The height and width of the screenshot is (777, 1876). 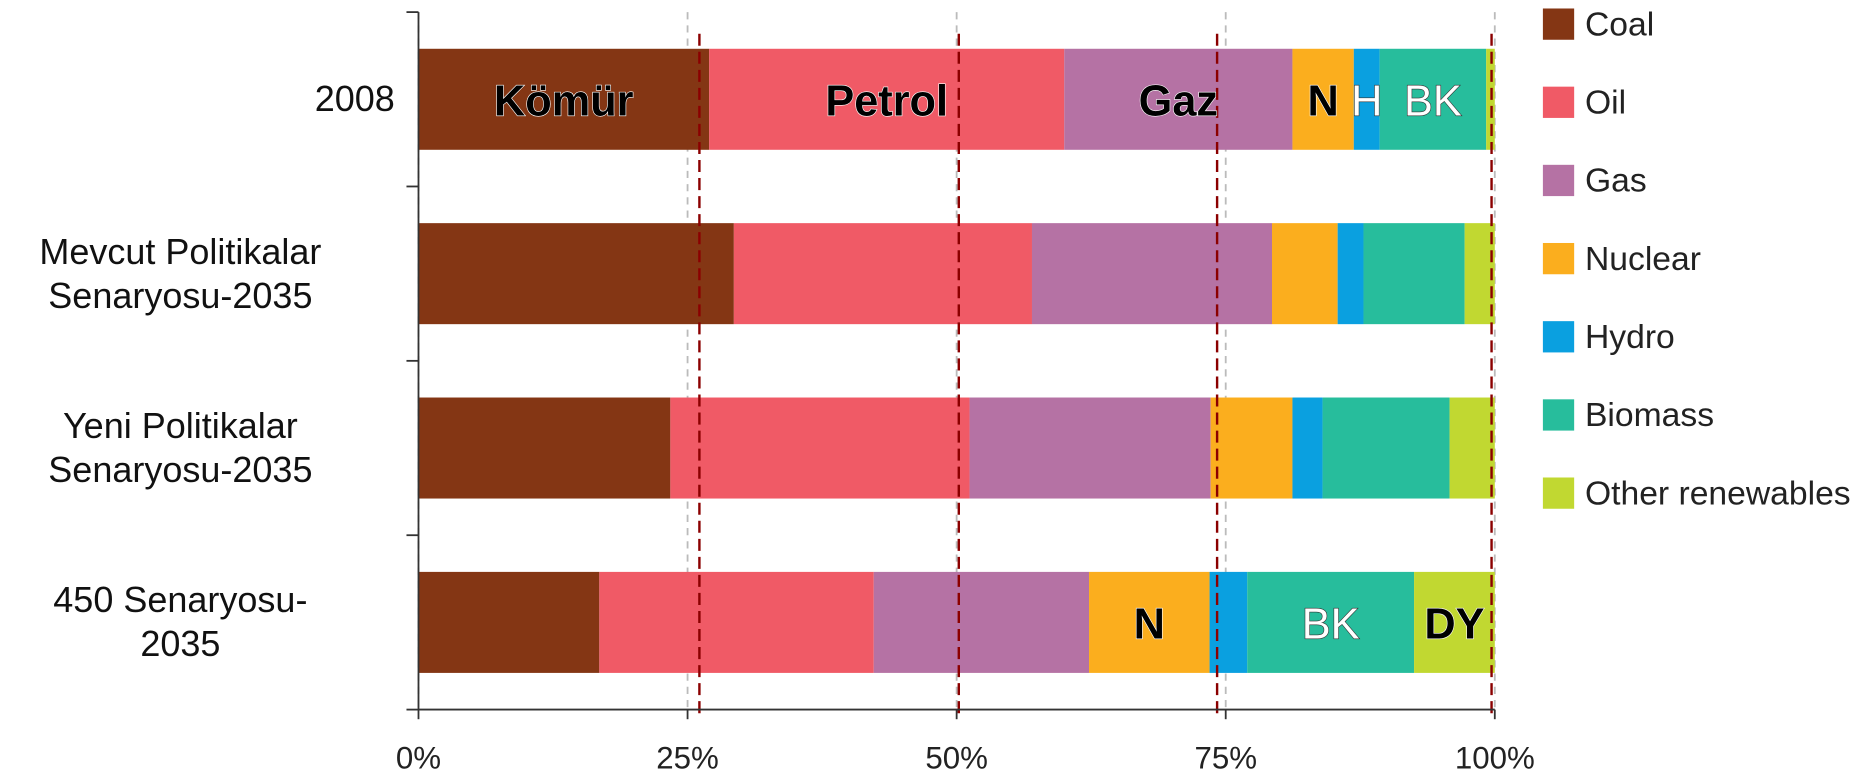 What do you see at coordinates (1366, 102) in the screenshot?
I see `segment-annotation: H` at bounding box center [1366, 102].